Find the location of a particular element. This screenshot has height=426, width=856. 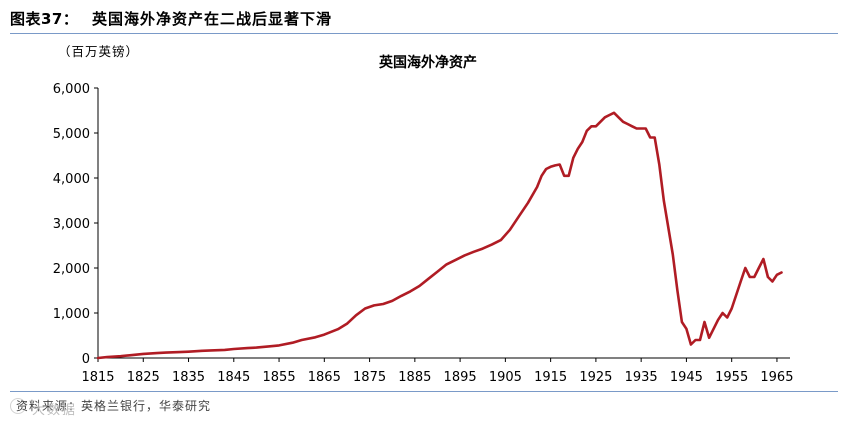

x-tick-label: 1815 is located at coordinates (97, 377).